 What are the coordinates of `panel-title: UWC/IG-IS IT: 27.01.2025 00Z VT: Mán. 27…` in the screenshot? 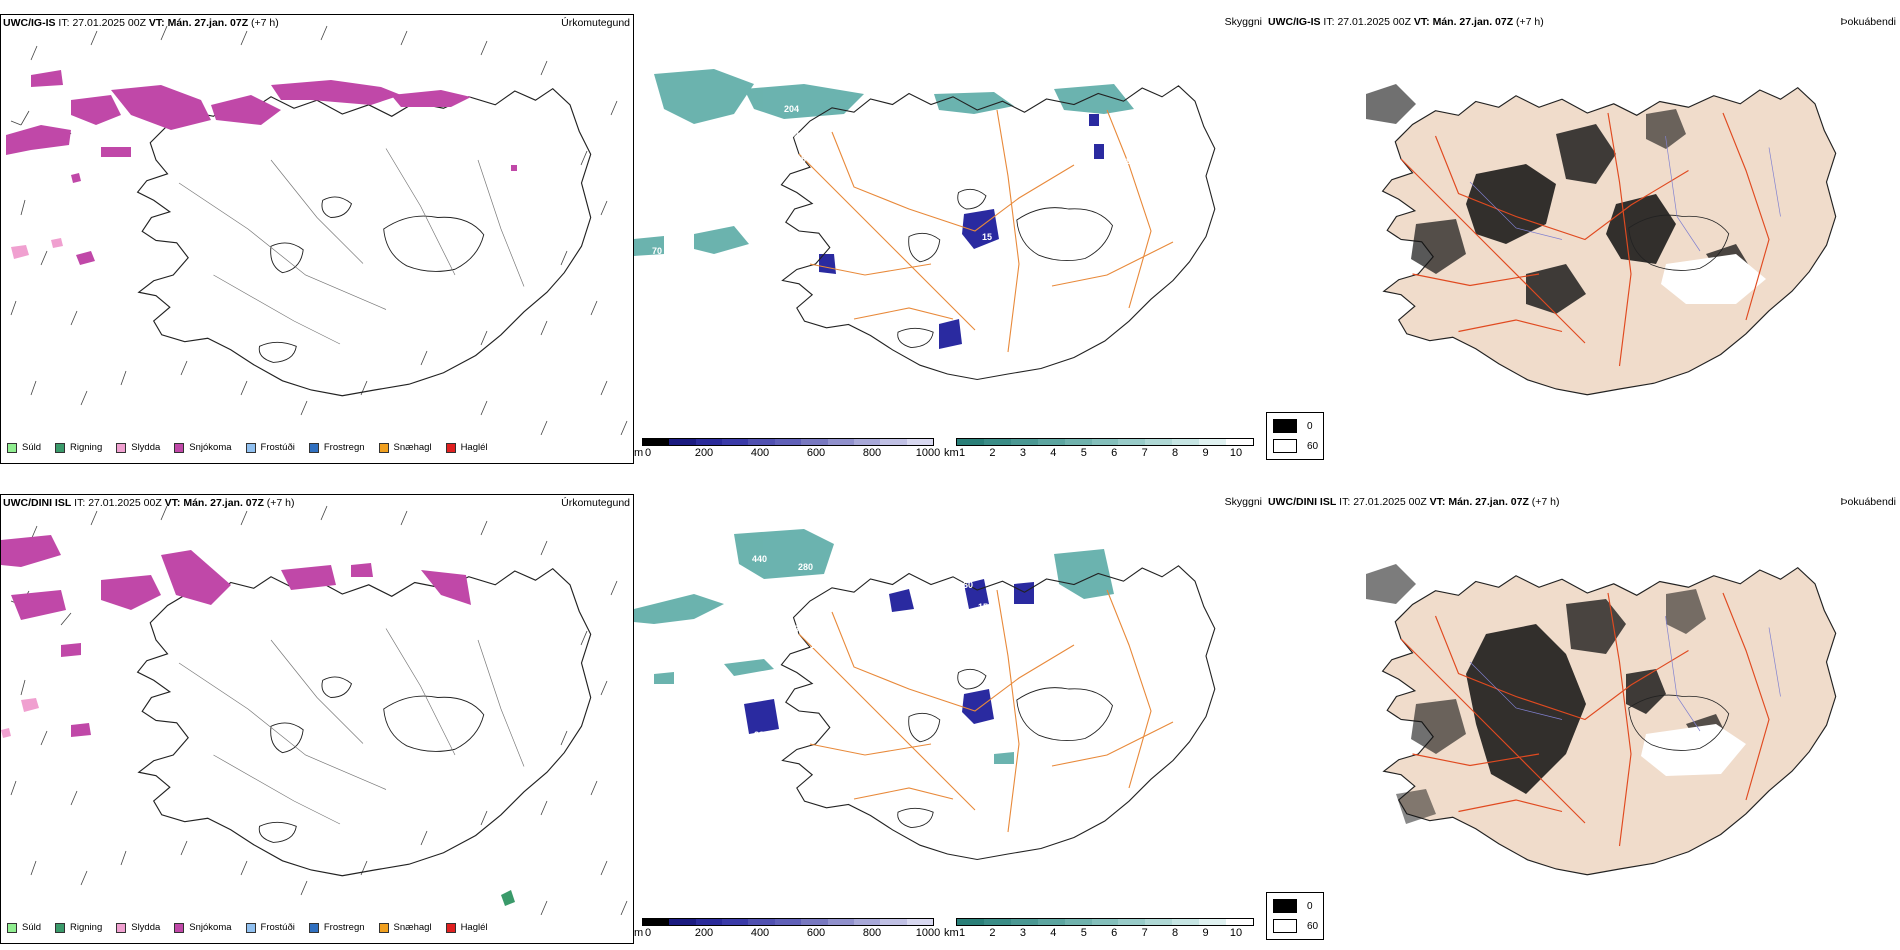 It's located at (1406, 22).